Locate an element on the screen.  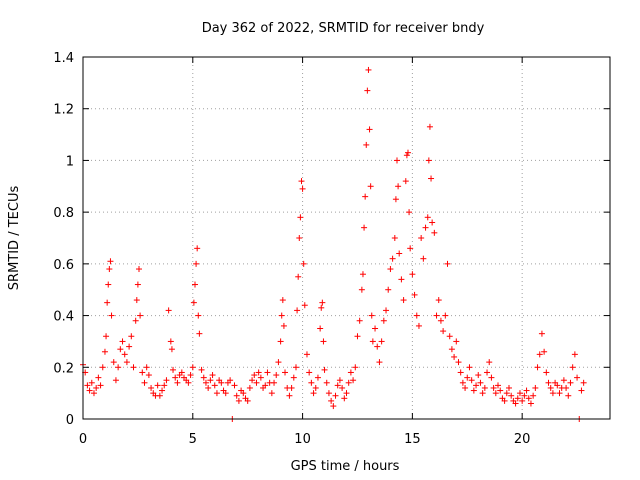
x-tick-label: 0 is located at coordinates (83, 439).